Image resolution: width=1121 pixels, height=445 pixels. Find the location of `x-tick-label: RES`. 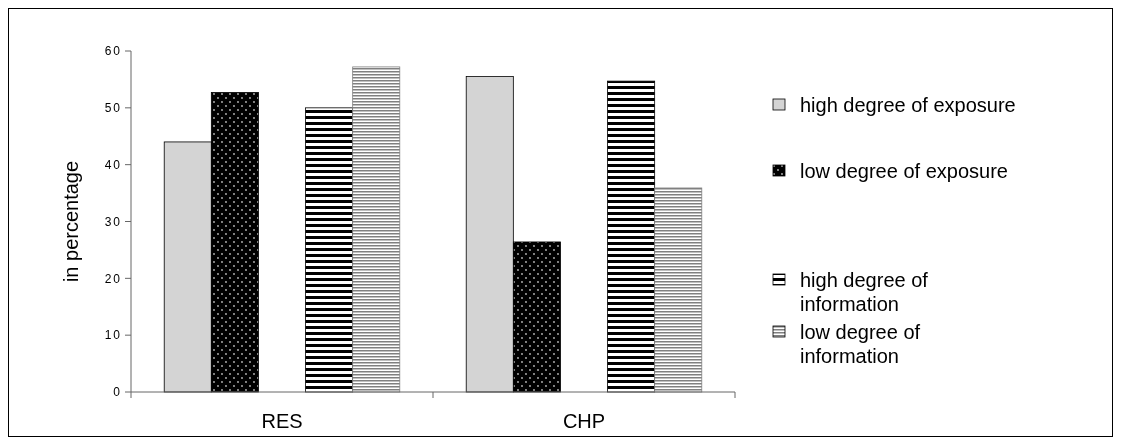

x-tick-label: RES is located at coordinates (282, 421).